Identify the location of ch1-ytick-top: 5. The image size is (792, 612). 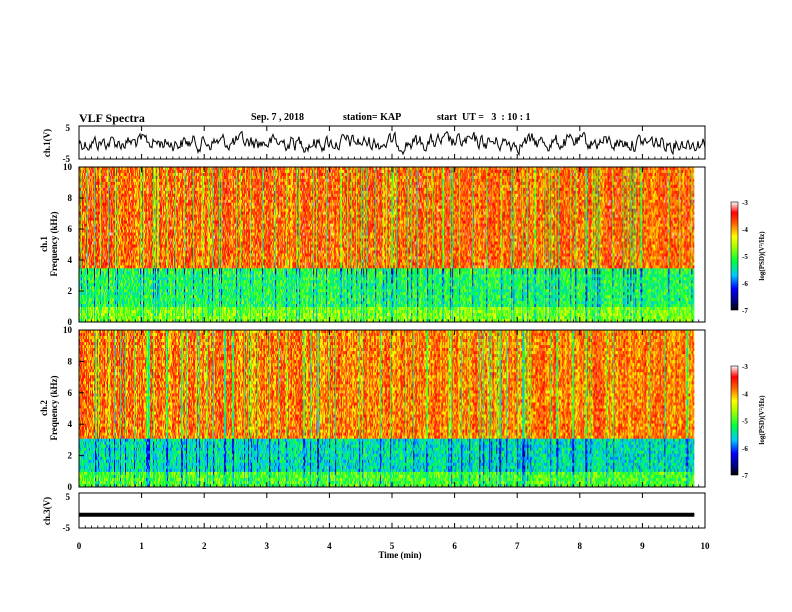
(68, 128).